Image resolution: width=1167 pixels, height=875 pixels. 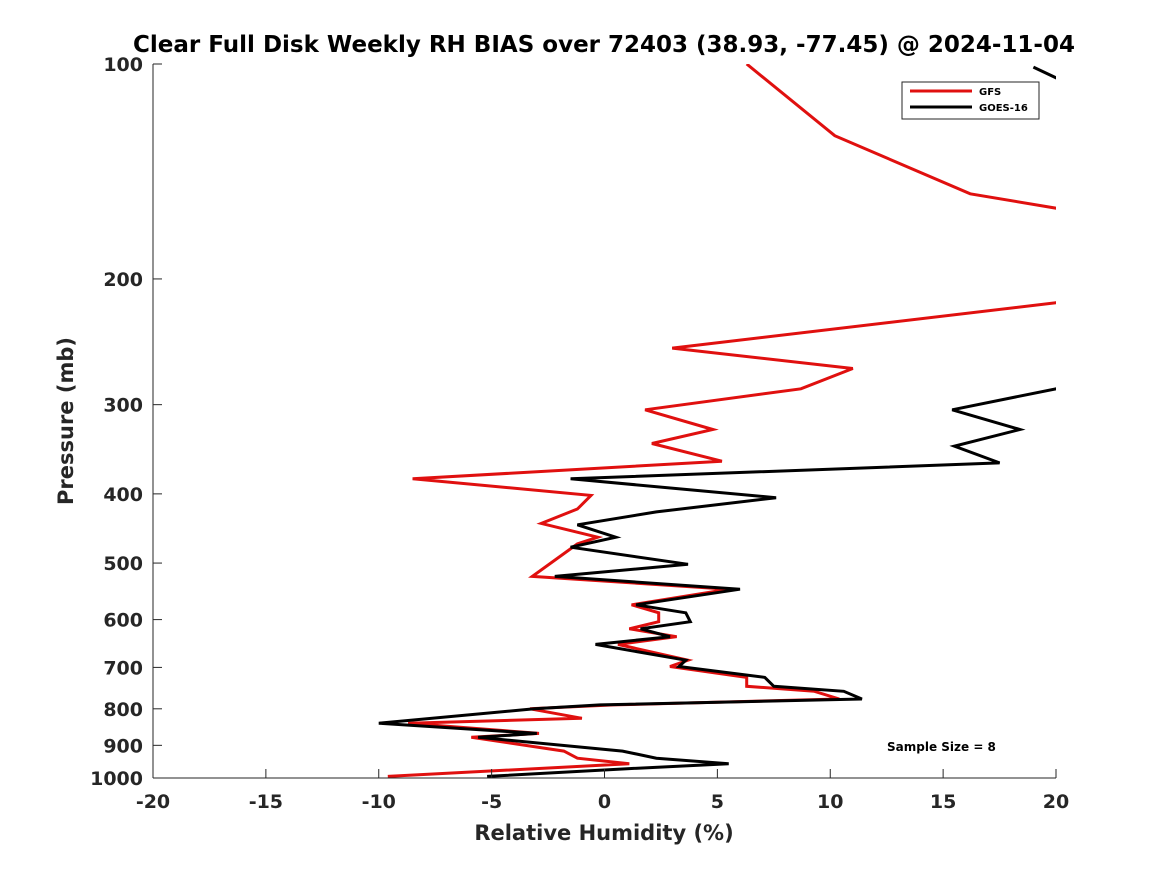 What do you see at coordinates (379, 802) in the screenshot?
I see `x-tick-label: -10` at bounding box center [379, 802].